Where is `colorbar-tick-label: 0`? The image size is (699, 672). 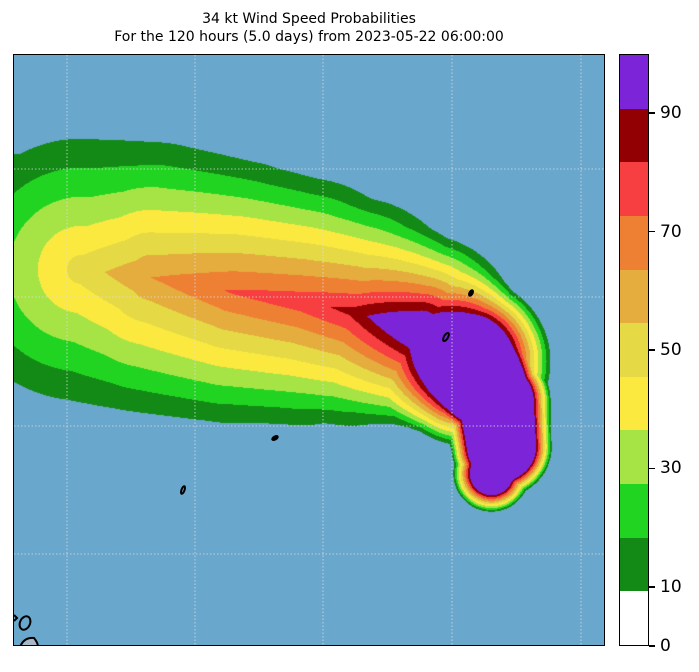 colorbar-tick-label: 0 is located at coordinates (665, 646).